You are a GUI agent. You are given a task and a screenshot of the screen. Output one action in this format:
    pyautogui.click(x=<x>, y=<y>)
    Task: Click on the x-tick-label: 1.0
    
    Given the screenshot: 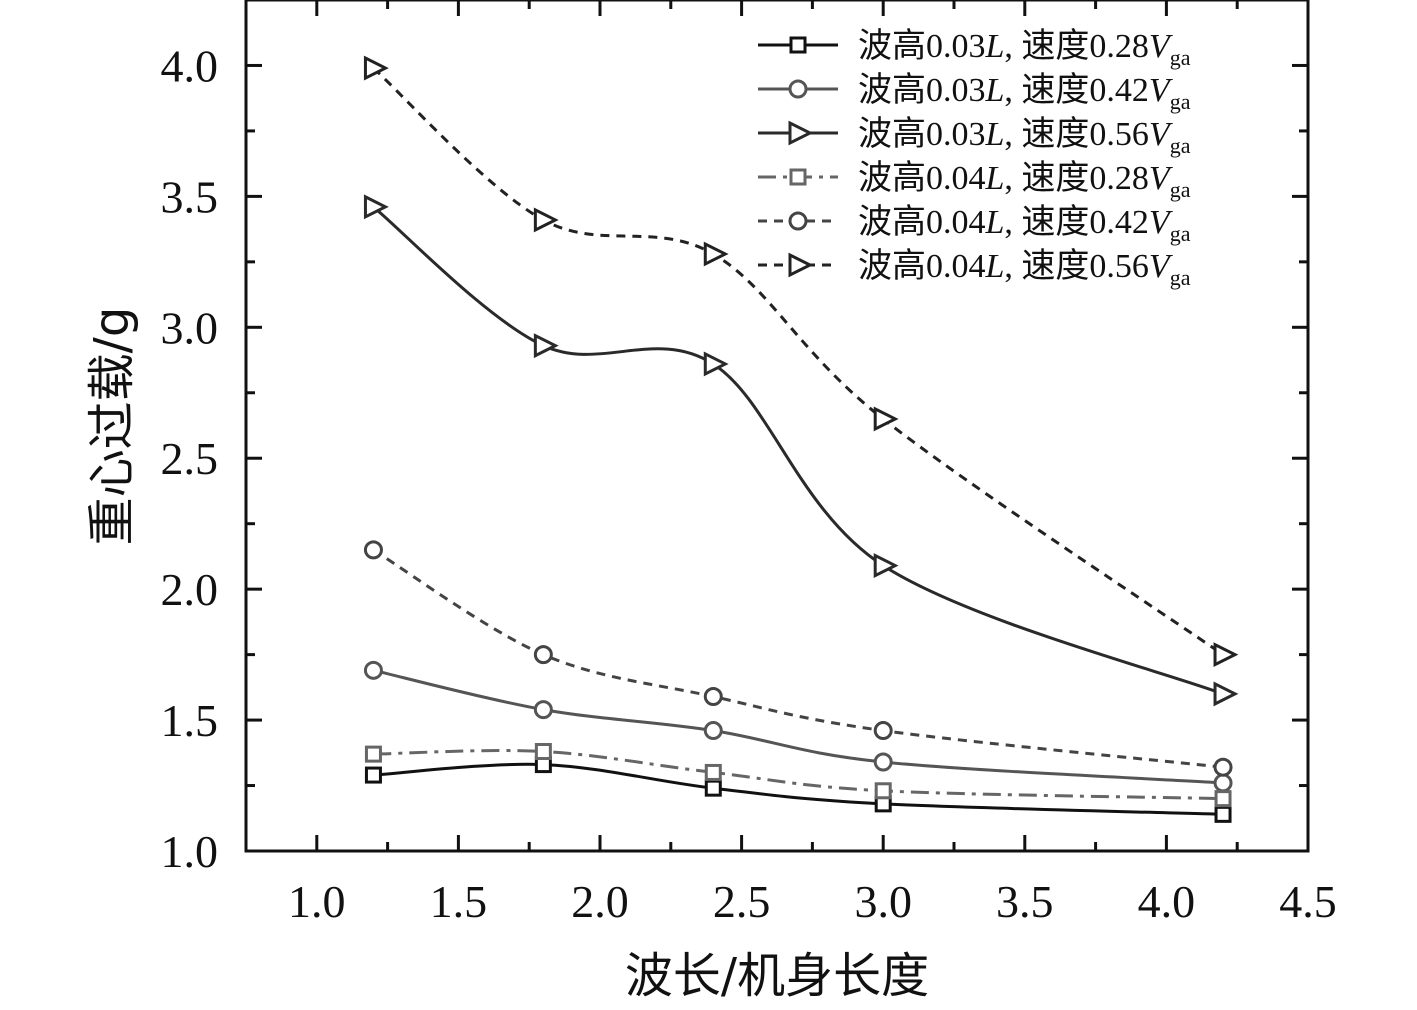 What is the action you would take?
    pyautogui.click(x=317, y=901)
    